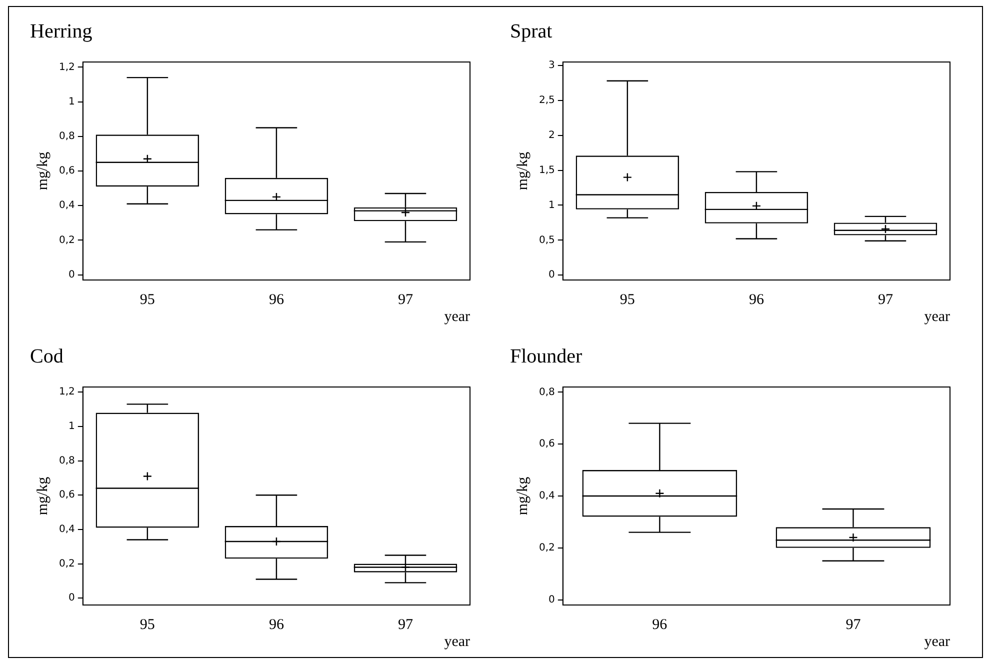 The image size is (993, 666). Describe the element at coordinates (551, 66) in the screenshot. I see `y-tick-label: 3` at that location.